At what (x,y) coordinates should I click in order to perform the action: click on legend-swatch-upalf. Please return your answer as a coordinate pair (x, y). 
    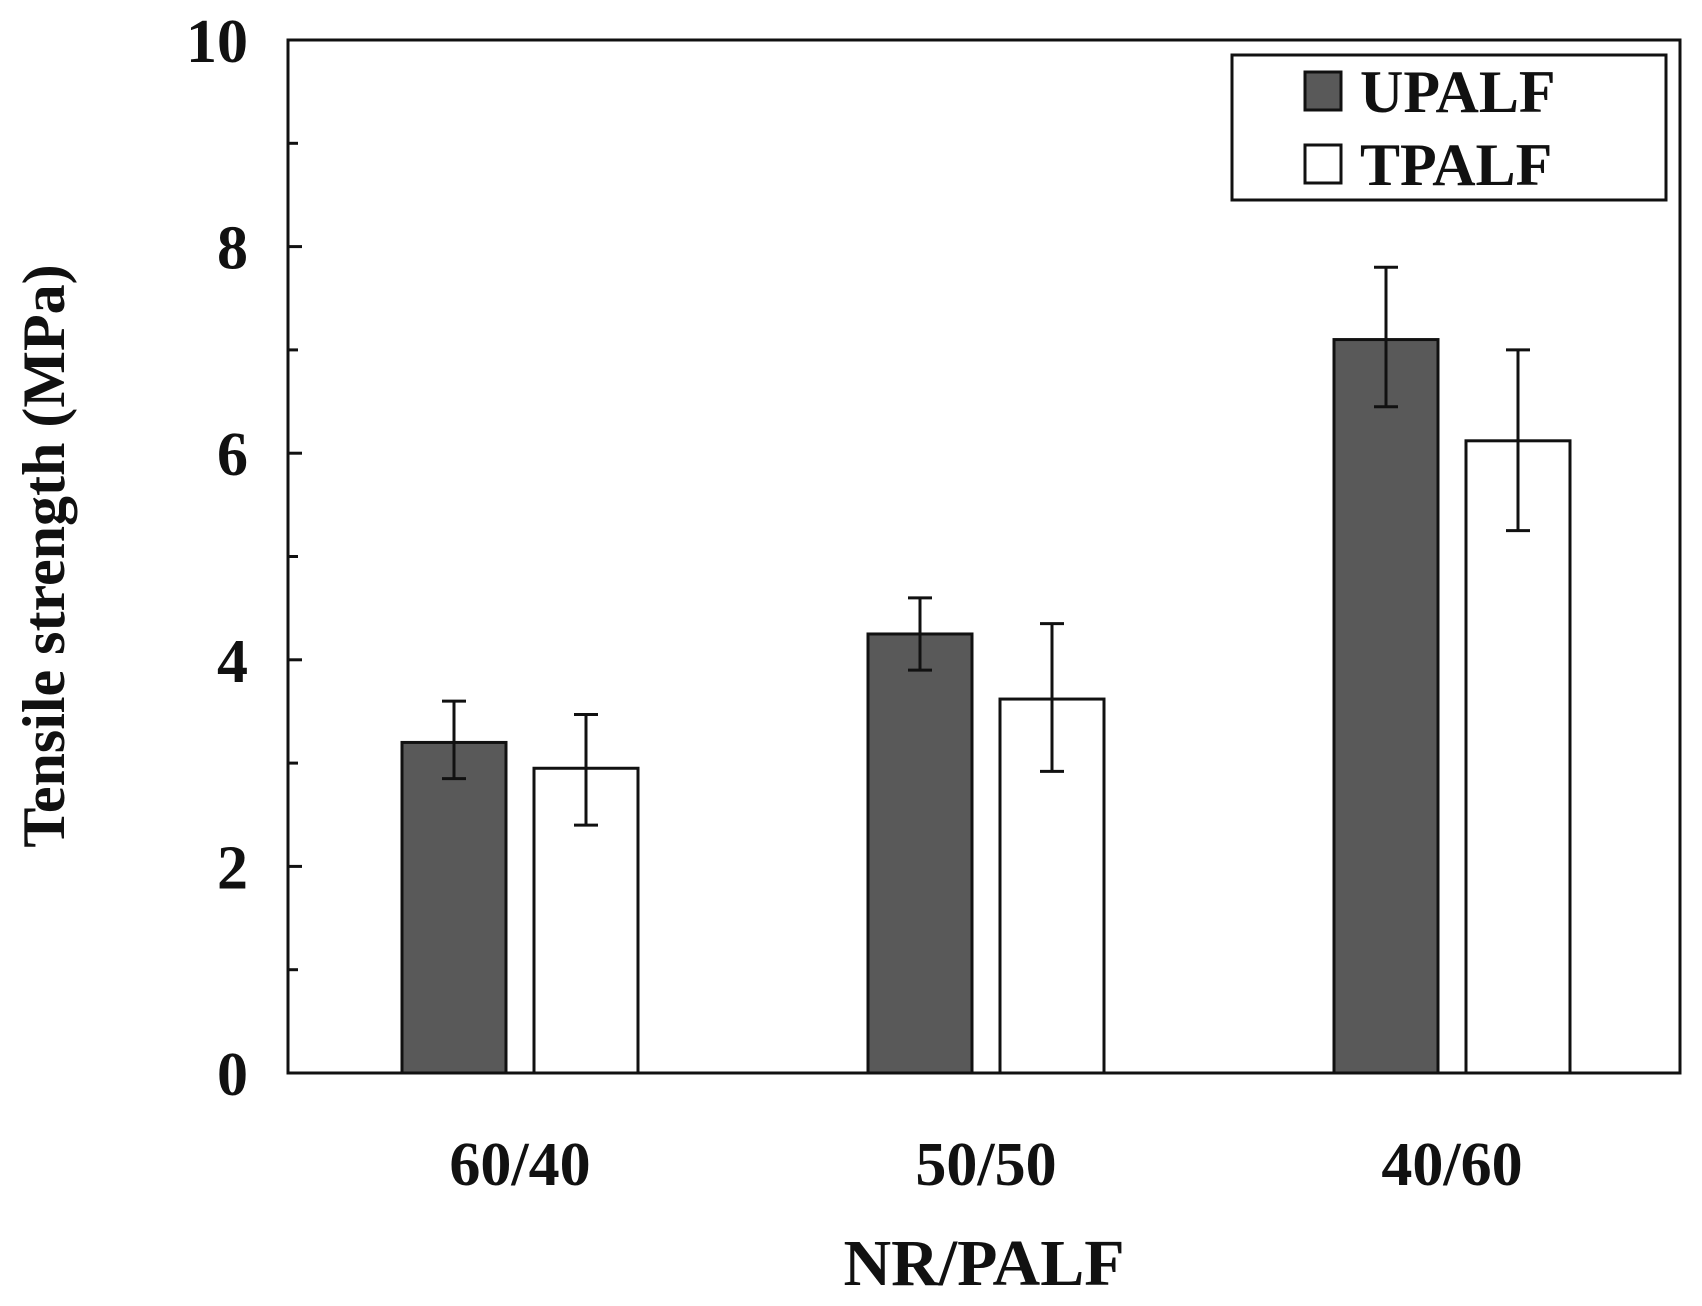
    Looking at the image, I should click on (1323, 91).